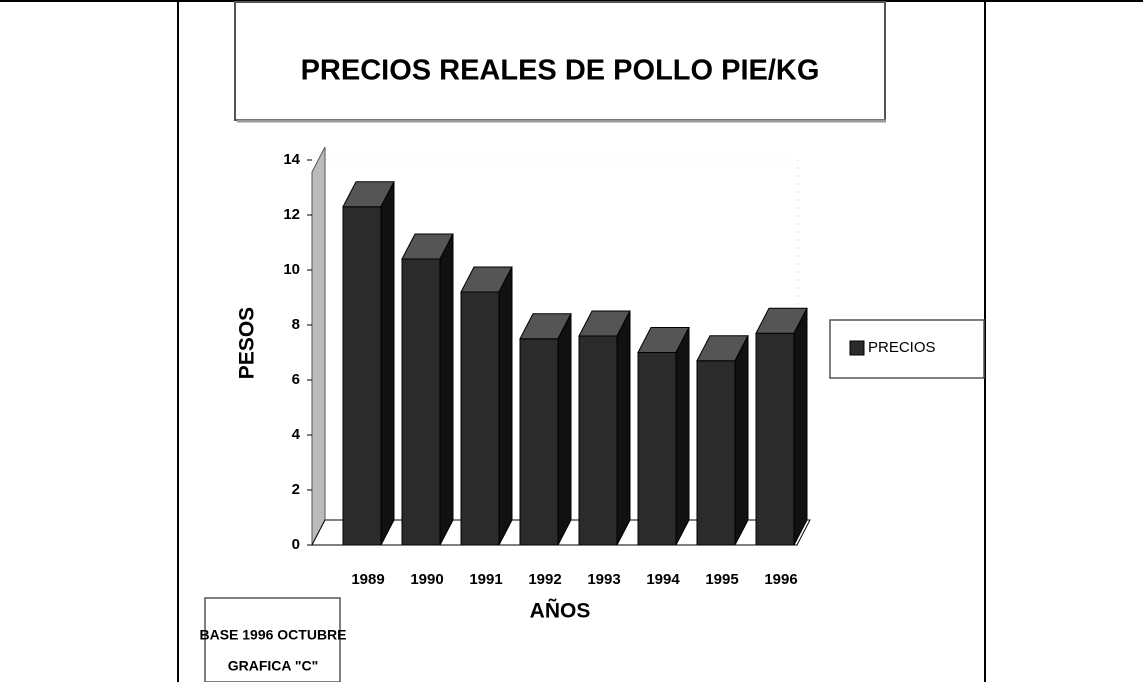  Describe the element at coordinates (603, 579) in the screenshot. I see `x-tick-label: 1993` at that location.